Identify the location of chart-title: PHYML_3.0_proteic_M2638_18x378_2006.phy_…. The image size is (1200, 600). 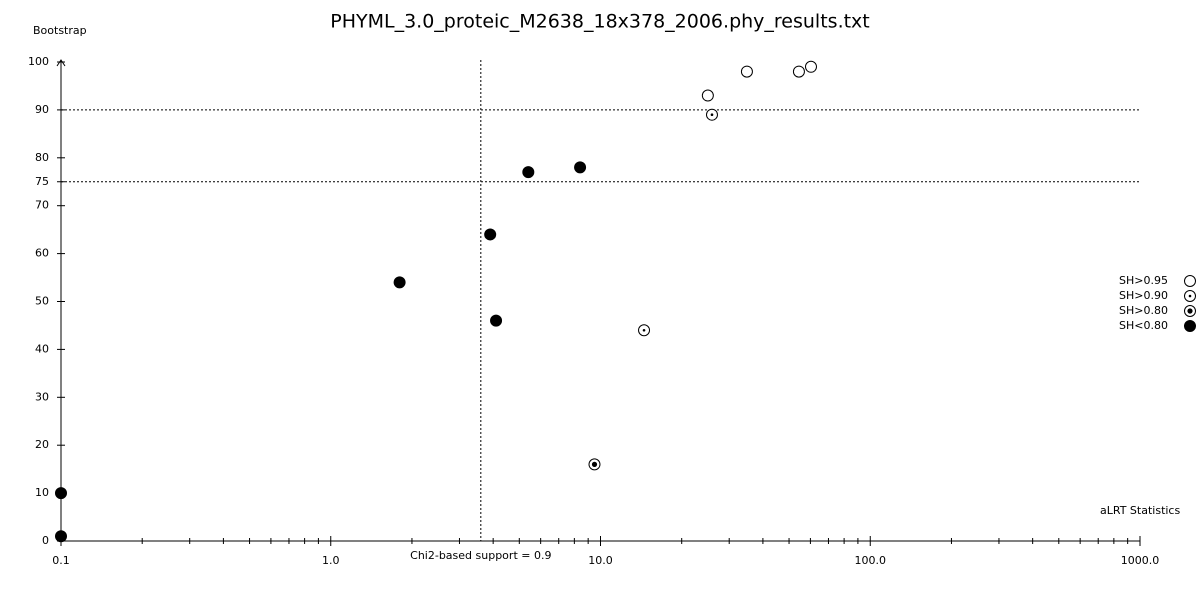
(600, 22).